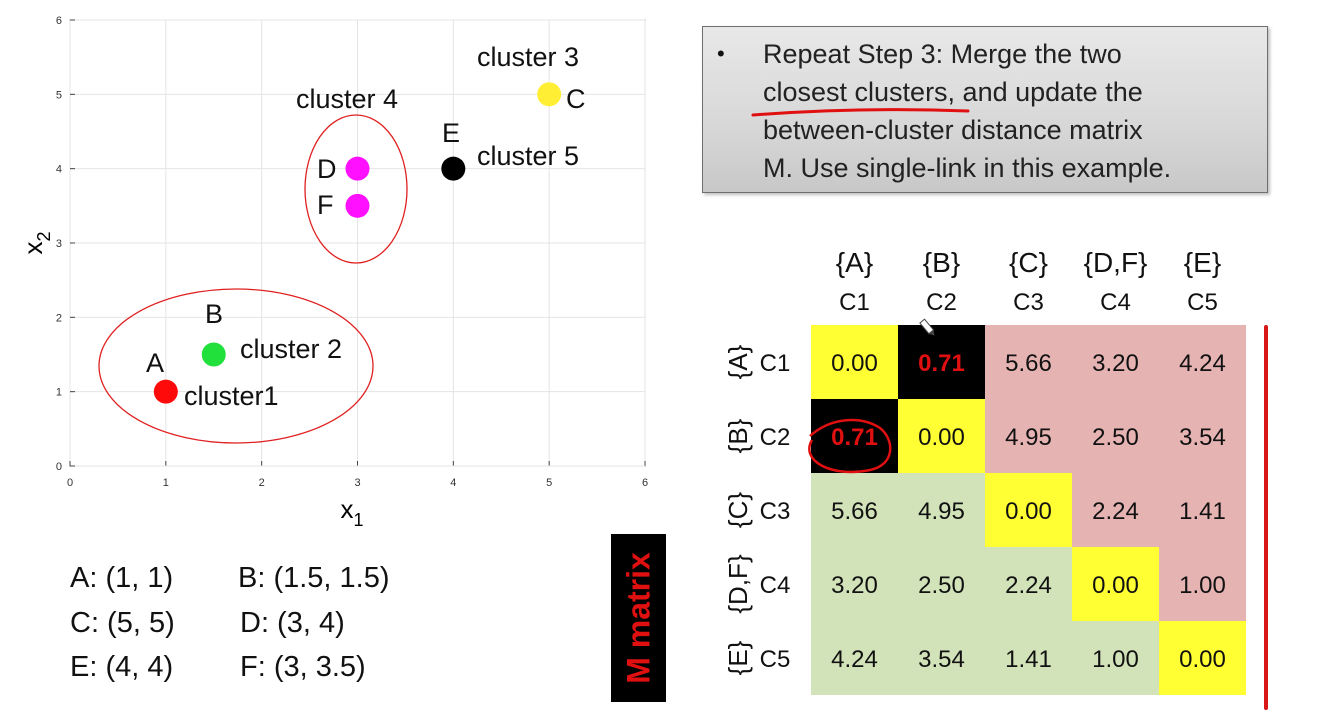 This screenshot has width=1337, height=725. I want to click on data-point-a, so click(165, 391).